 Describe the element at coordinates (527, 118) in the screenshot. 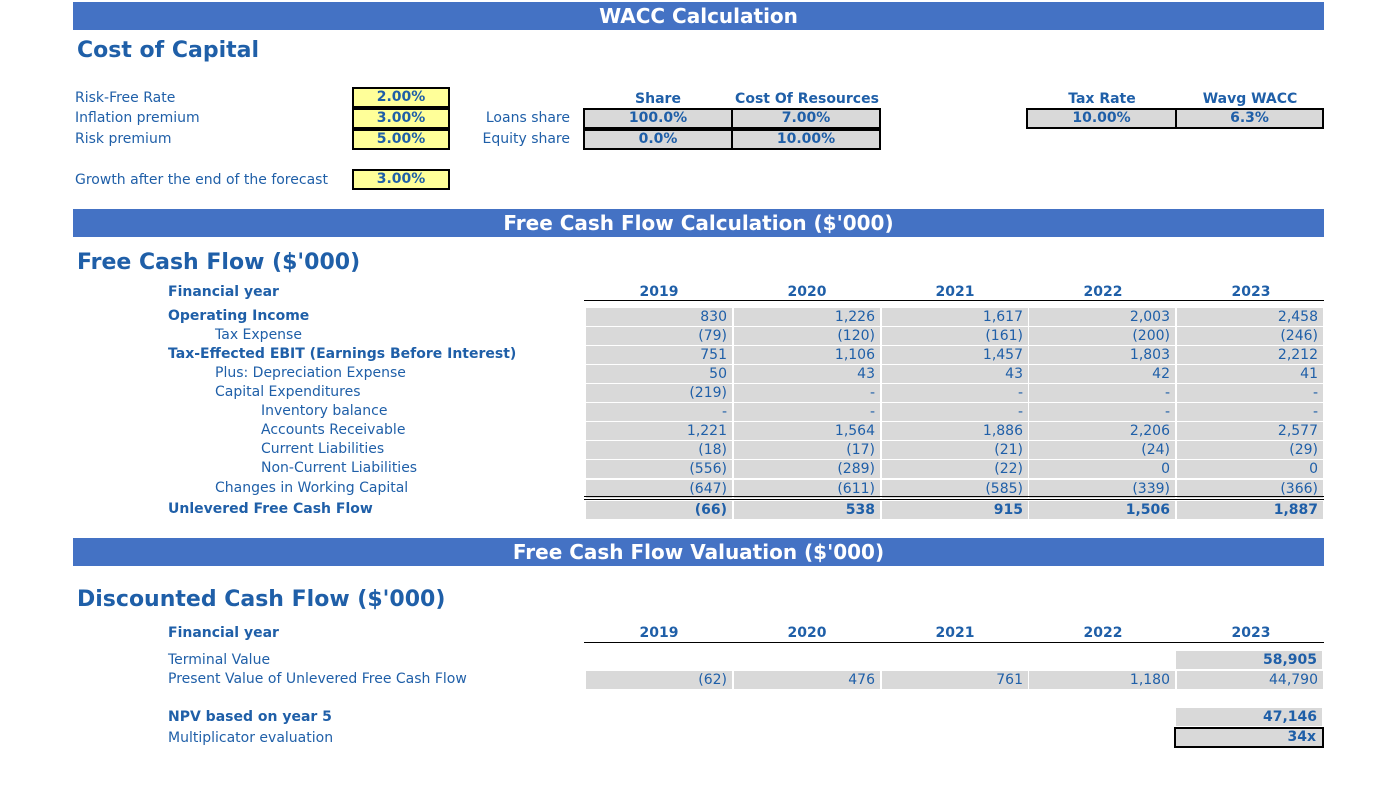

I see `loans-share-label: Loans share` at that location.